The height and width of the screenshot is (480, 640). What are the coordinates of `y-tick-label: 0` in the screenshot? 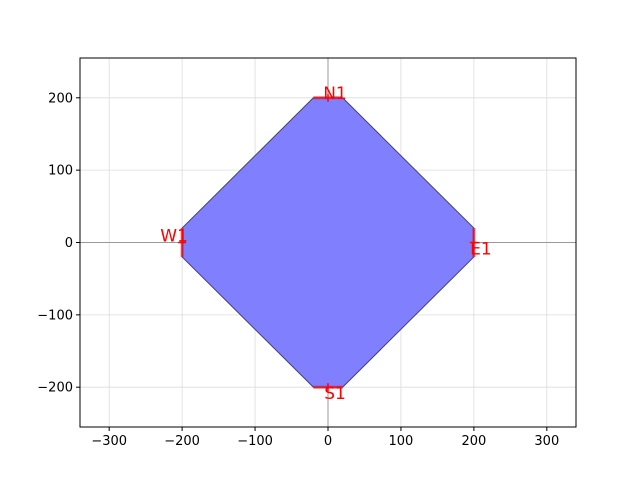 It's located at (69, 243).